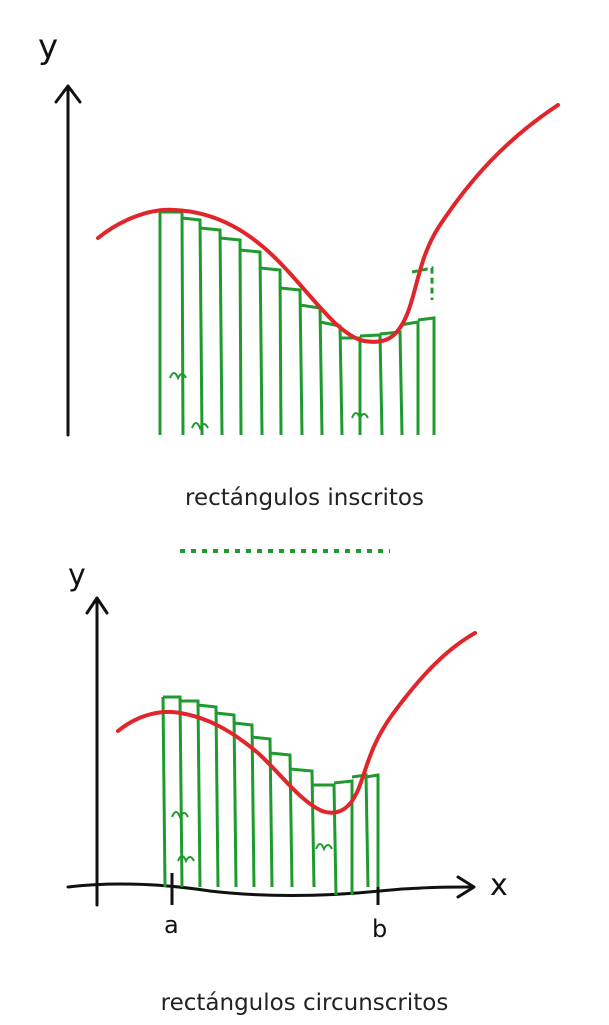 The width and height of the screenshot is (609, 1025). I want to click on x-axis-arrowhead, so click(466, 887).